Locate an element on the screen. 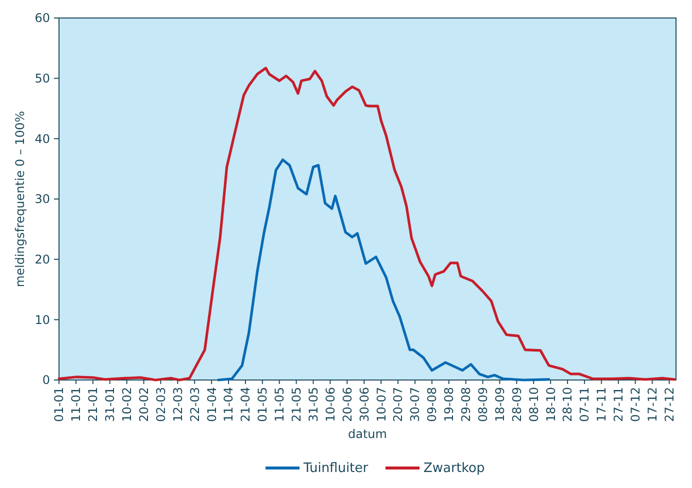 The height and width of the screenshot is (488, 692). y-tick-label: 30 is located at coordinates (42, 199).